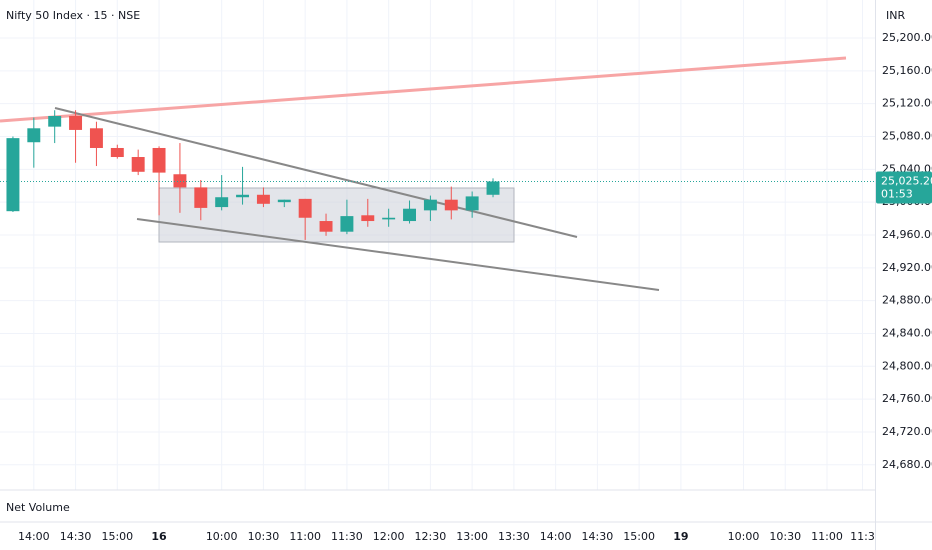  Describe the element at coordinates (907, 300) in the screenshot. I see `y-tick-label: 24,880.00` at that location.